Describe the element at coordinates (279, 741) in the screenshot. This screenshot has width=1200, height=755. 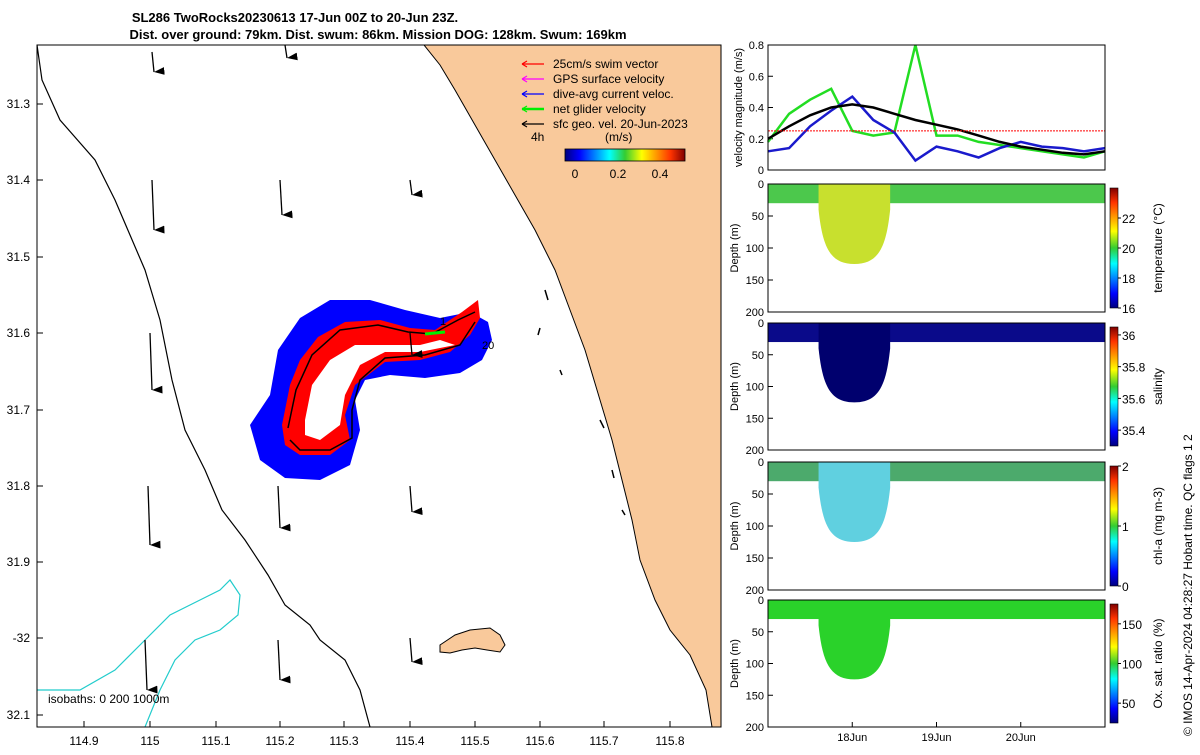
I see `lon-tick-label: 115.2` at that location.